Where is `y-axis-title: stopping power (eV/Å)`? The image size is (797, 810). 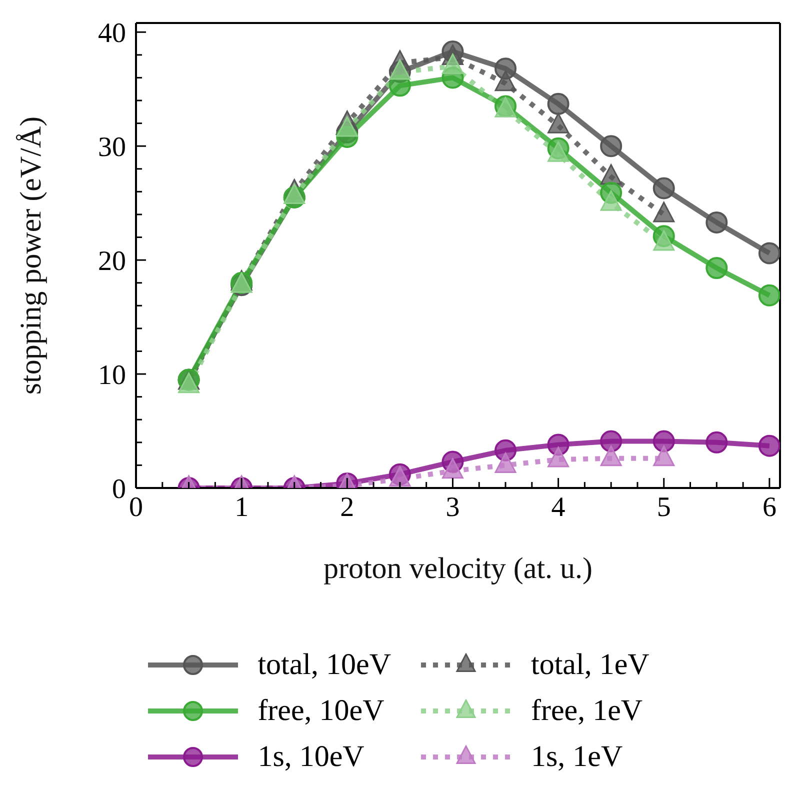
y-axis-title: stopping power (eV/Å) is located at coordinates (31, 255).